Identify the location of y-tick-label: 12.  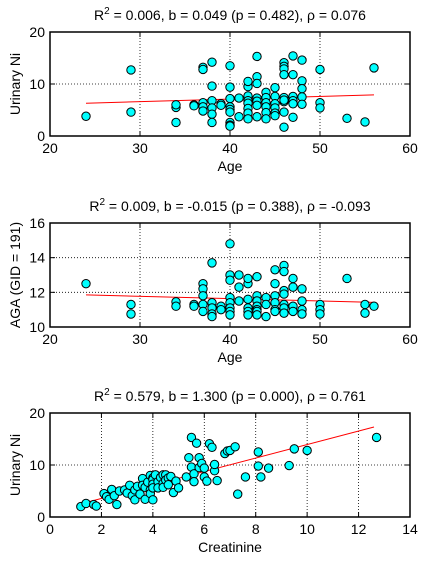
(37, 292).